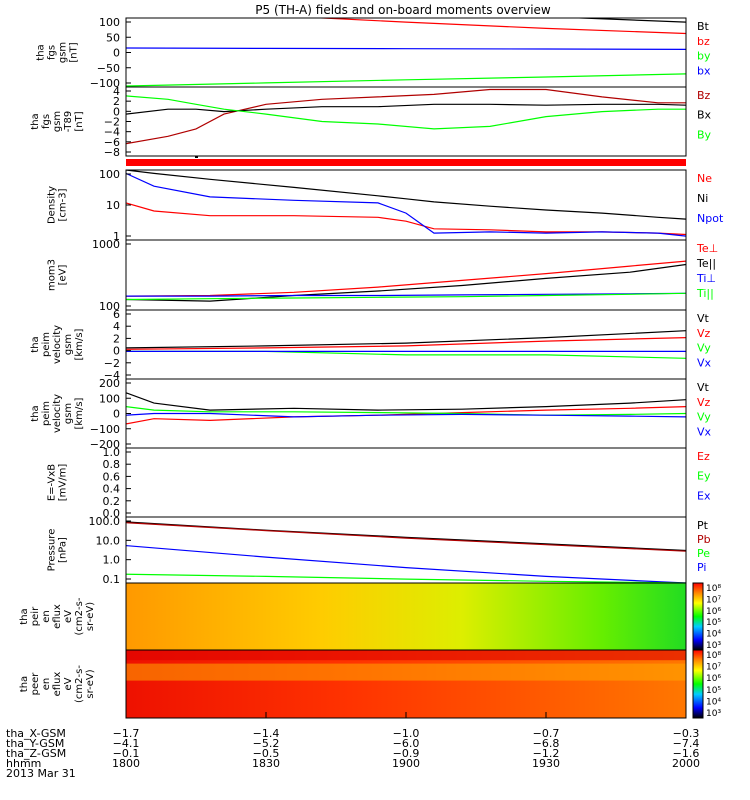 The height and width of the screenshot is (800, 750). What do you see at coordinates (713, 668) in the screenshot?
I see `colorbar-tick-label: 10⁷` at bounding box center [713, 668].